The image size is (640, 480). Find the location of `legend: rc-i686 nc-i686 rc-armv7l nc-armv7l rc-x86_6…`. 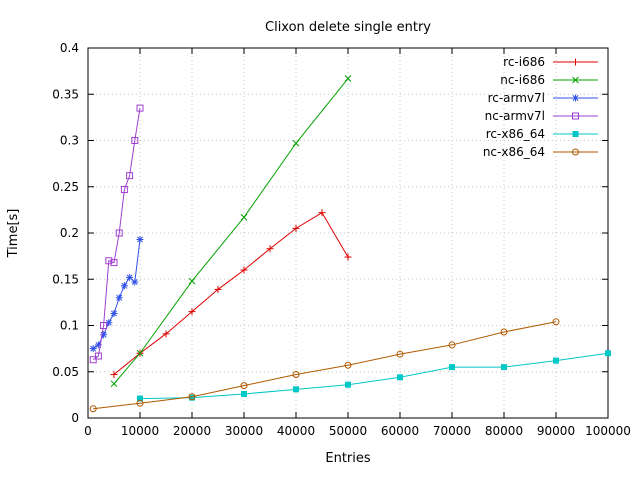

legend: rc-i686 nc-i686 rc-armv7l nc-armv7l rc-x86_6… is located at coordinates (540, 107).